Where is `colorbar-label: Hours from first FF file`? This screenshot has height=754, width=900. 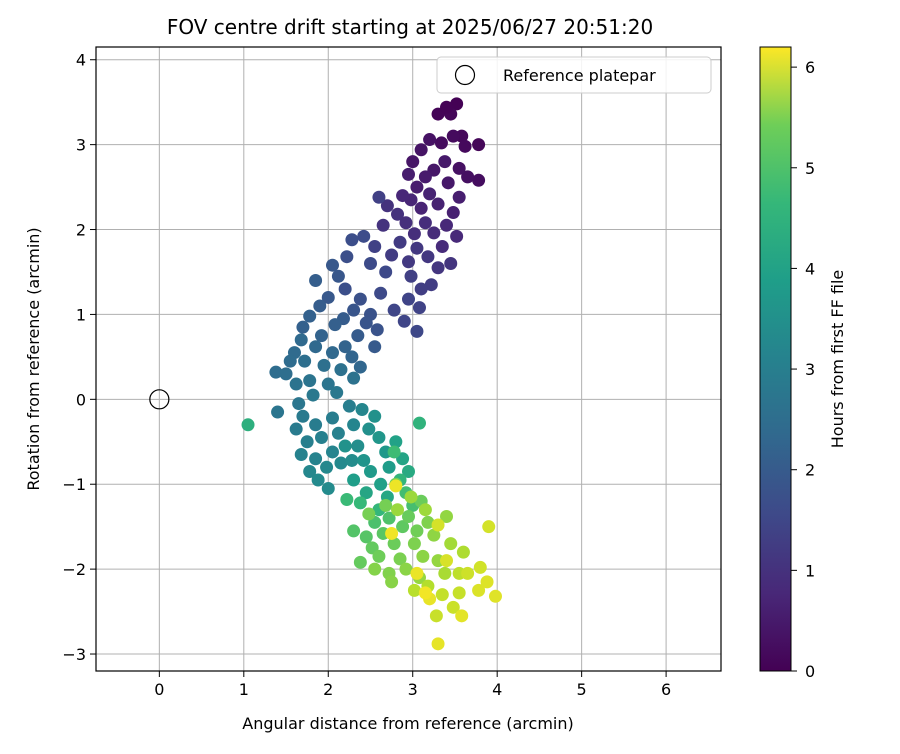 colorbar-label: Hours from first FF file is located at coordinates (837, 359).